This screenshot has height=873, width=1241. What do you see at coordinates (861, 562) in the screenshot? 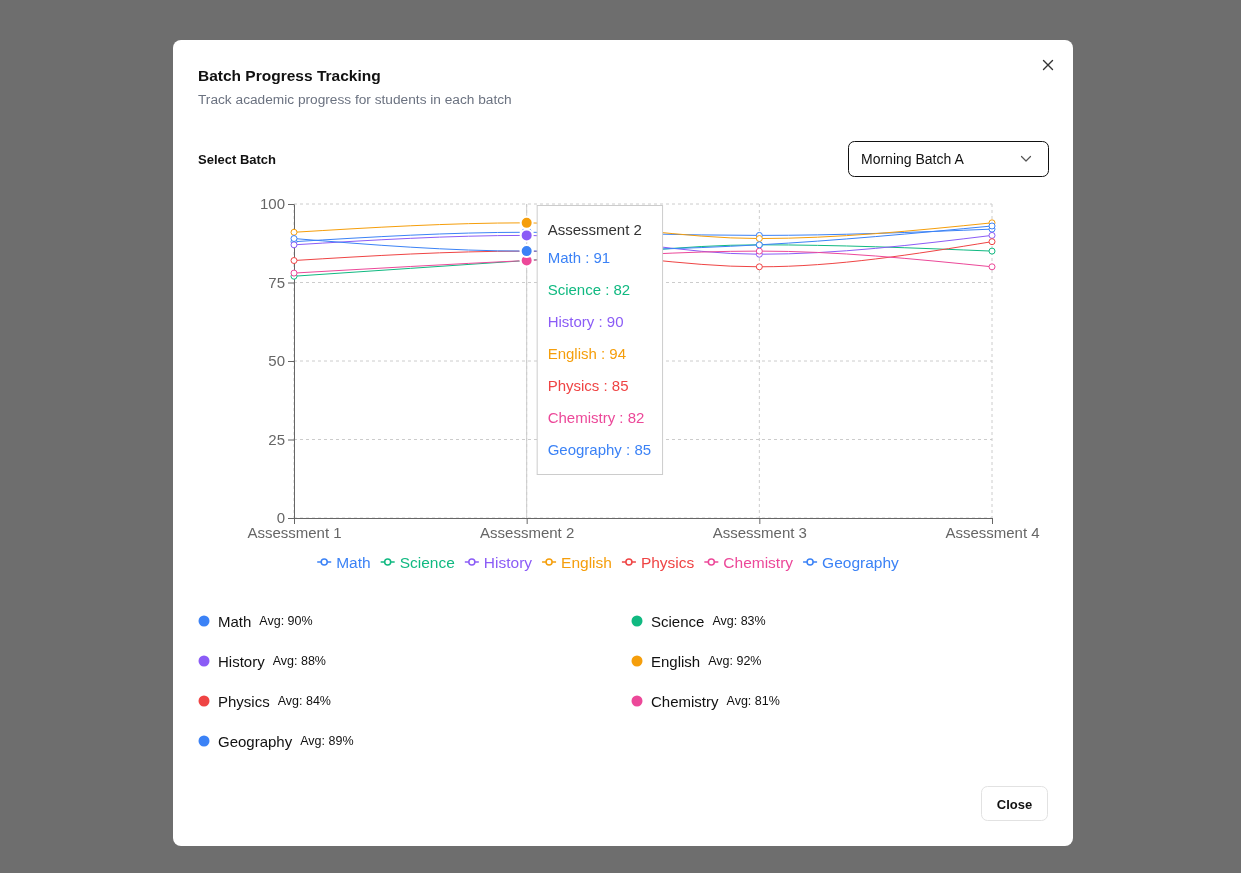
I see `legend-label: Geography` at bounding box center [861, 562].